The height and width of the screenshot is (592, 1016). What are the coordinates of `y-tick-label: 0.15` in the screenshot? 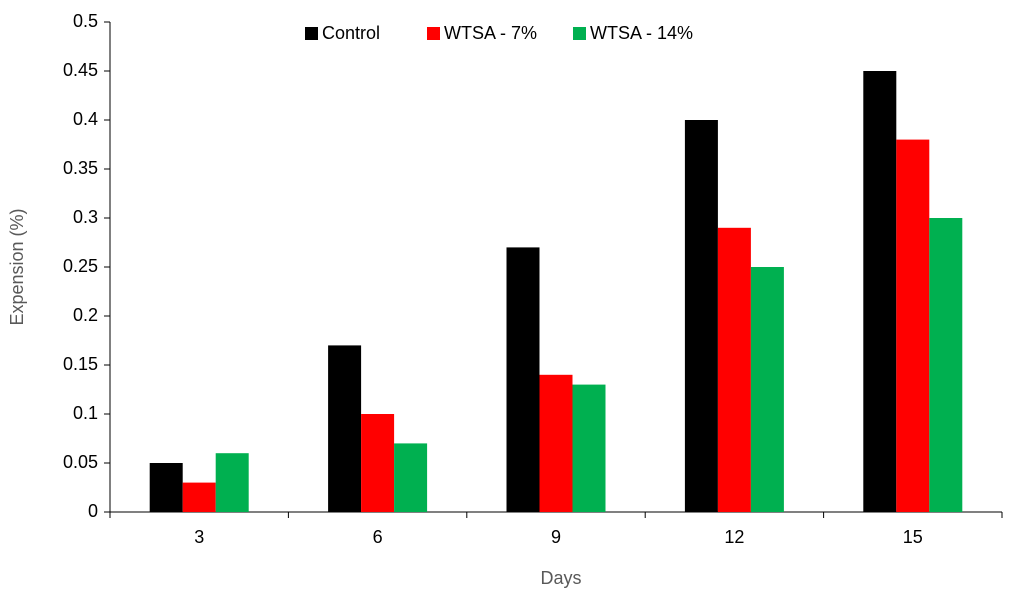 It's located at (80, 364).